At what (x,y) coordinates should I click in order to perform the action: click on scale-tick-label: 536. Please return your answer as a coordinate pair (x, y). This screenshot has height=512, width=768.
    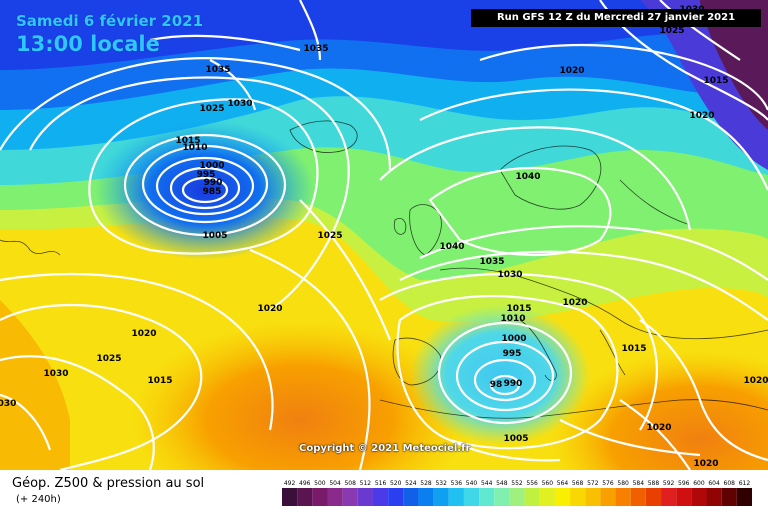
    Looking at the image, I should click on (457, 483).